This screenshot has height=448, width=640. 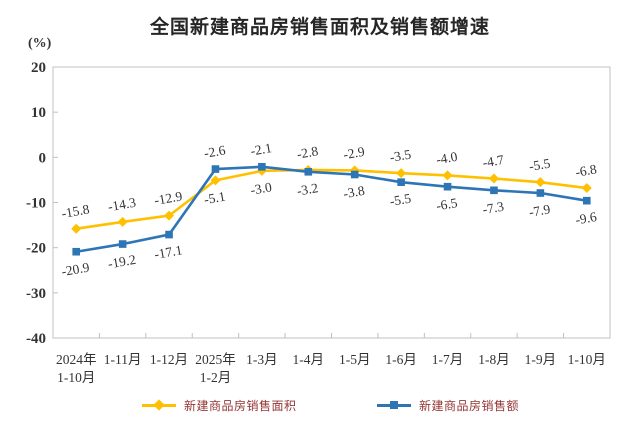 What do you see at coordinates (308, 152) in the screenshot?
I see `data-label: -2.8` at bounding box center [308, 152].